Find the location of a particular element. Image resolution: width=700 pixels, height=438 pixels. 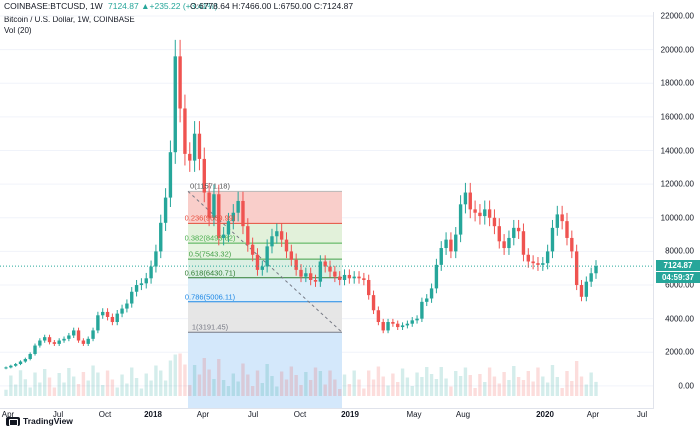

fib-trend-line is located at coordinates (265, 261).